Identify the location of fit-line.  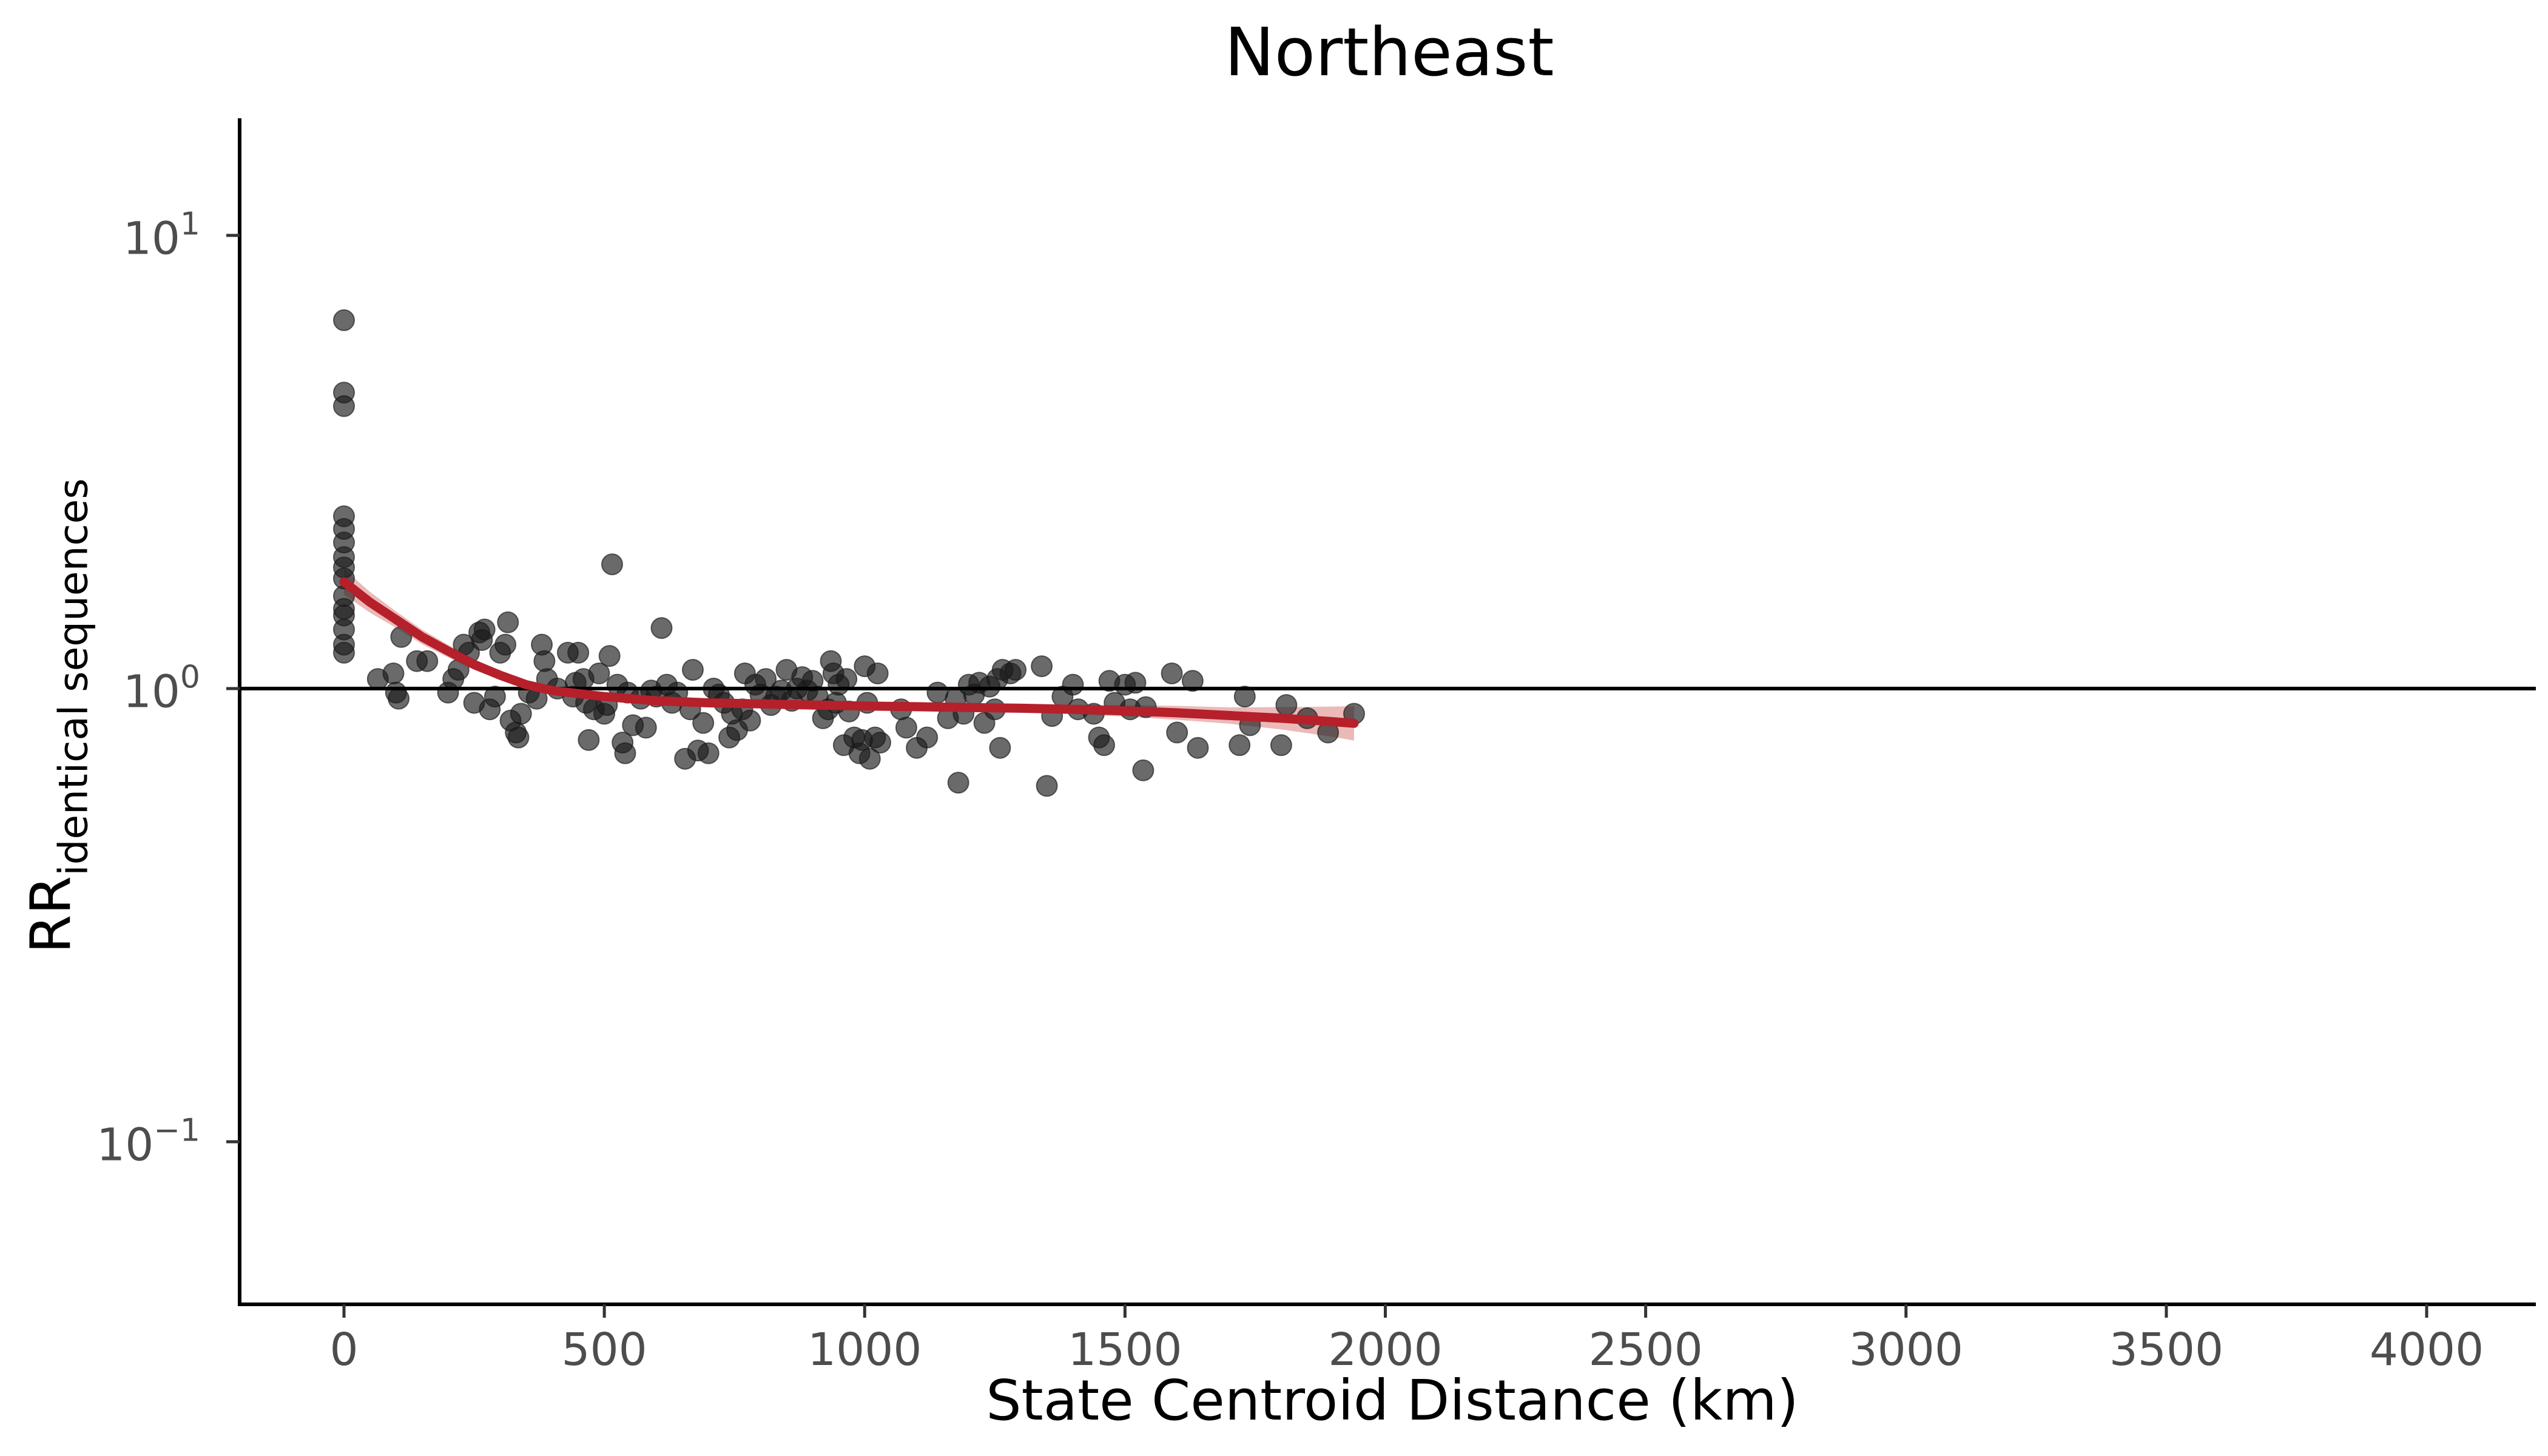
(849, 652).